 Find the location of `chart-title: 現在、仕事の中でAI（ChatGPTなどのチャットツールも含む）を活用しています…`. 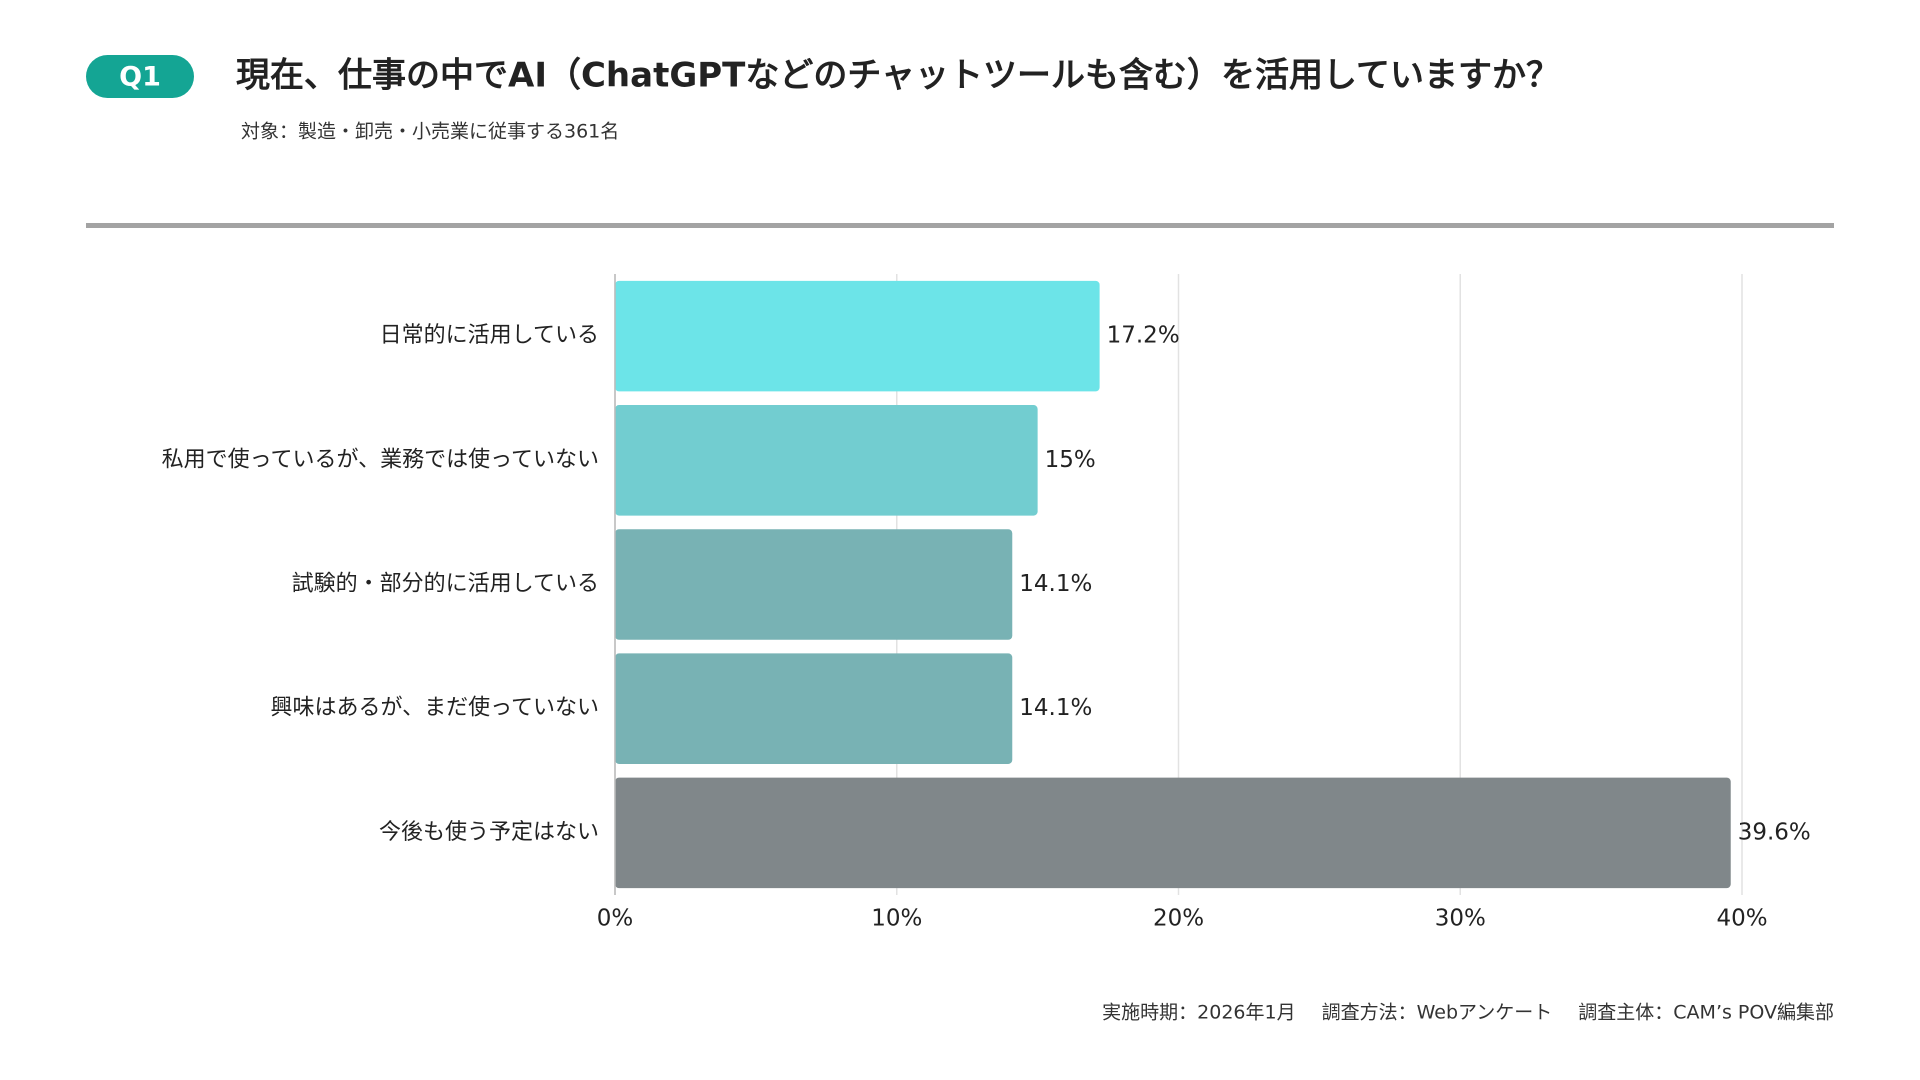

chart-title: 現在、仕事の中でAI（ChatGPTなどのチャットツールも含む）を活用しています… is located at coordinates (898, 76).